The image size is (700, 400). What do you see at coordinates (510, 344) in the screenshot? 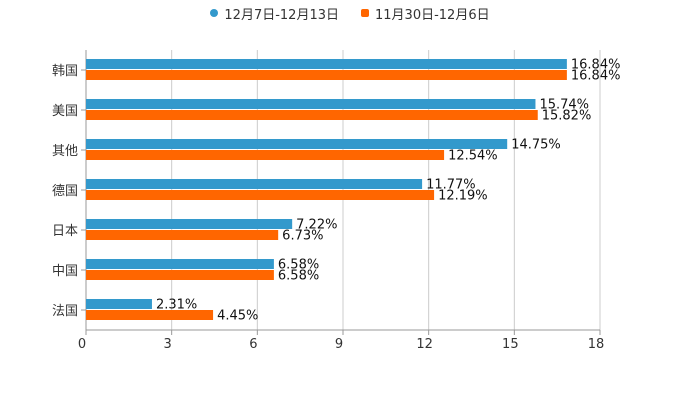
I see `x-tick-label: 15` at bounding box center [510, 344].